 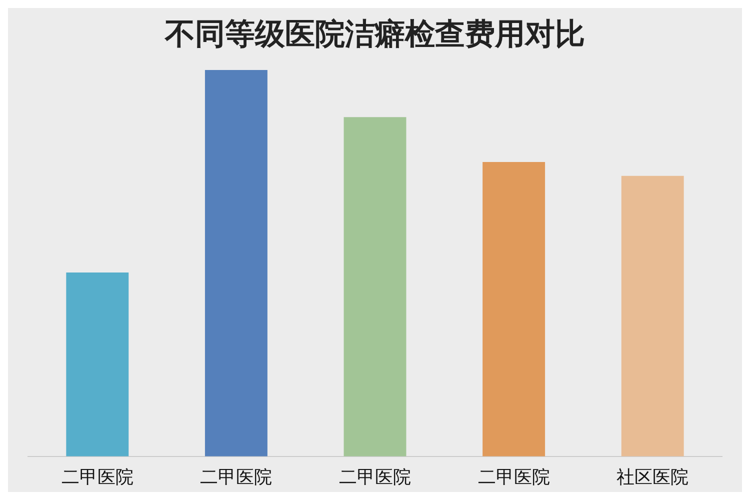 What do you see at coordinates (652, 477) in the screenshot?
I see `x-tick-label: 社区医院` at bounding box center [652, 477].